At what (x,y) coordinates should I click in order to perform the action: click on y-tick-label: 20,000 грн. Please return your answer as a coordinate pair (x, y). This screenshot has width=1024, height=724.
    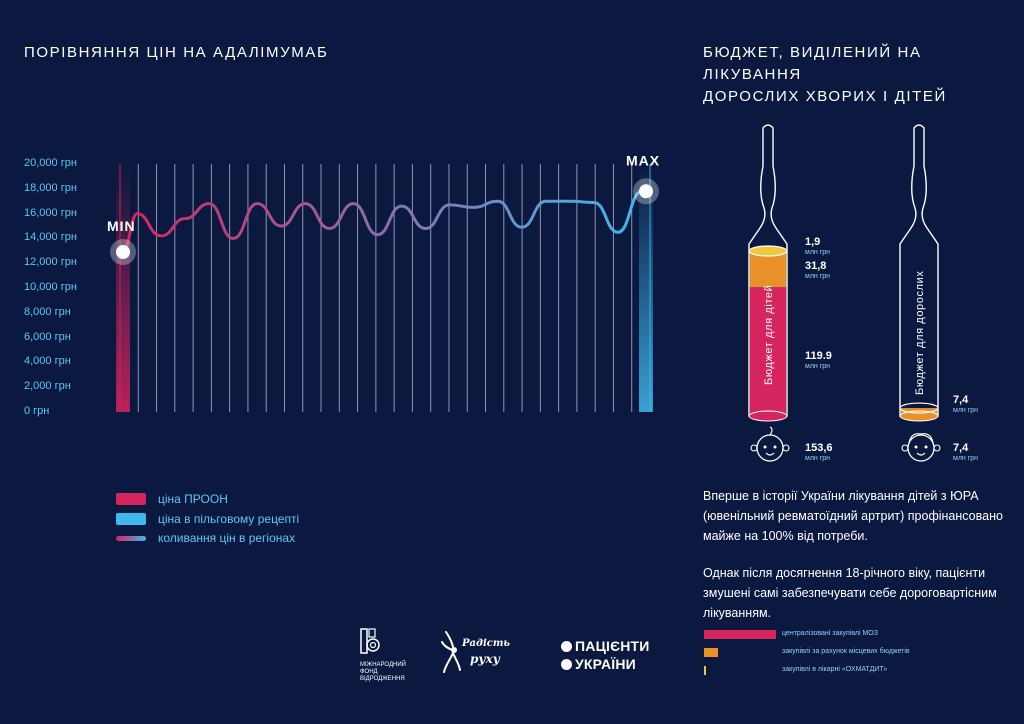
    Looking at the image, I should click on (50, 163).